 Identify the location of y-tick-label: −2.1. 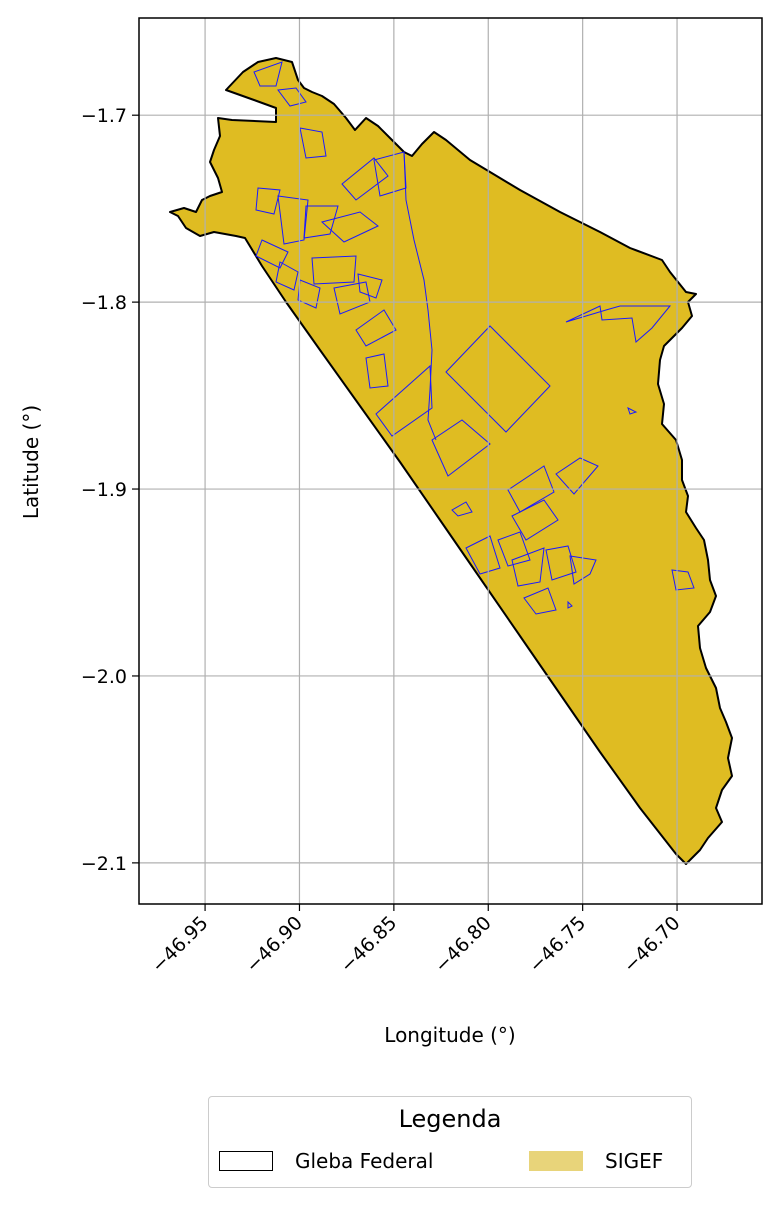
(104, 864).